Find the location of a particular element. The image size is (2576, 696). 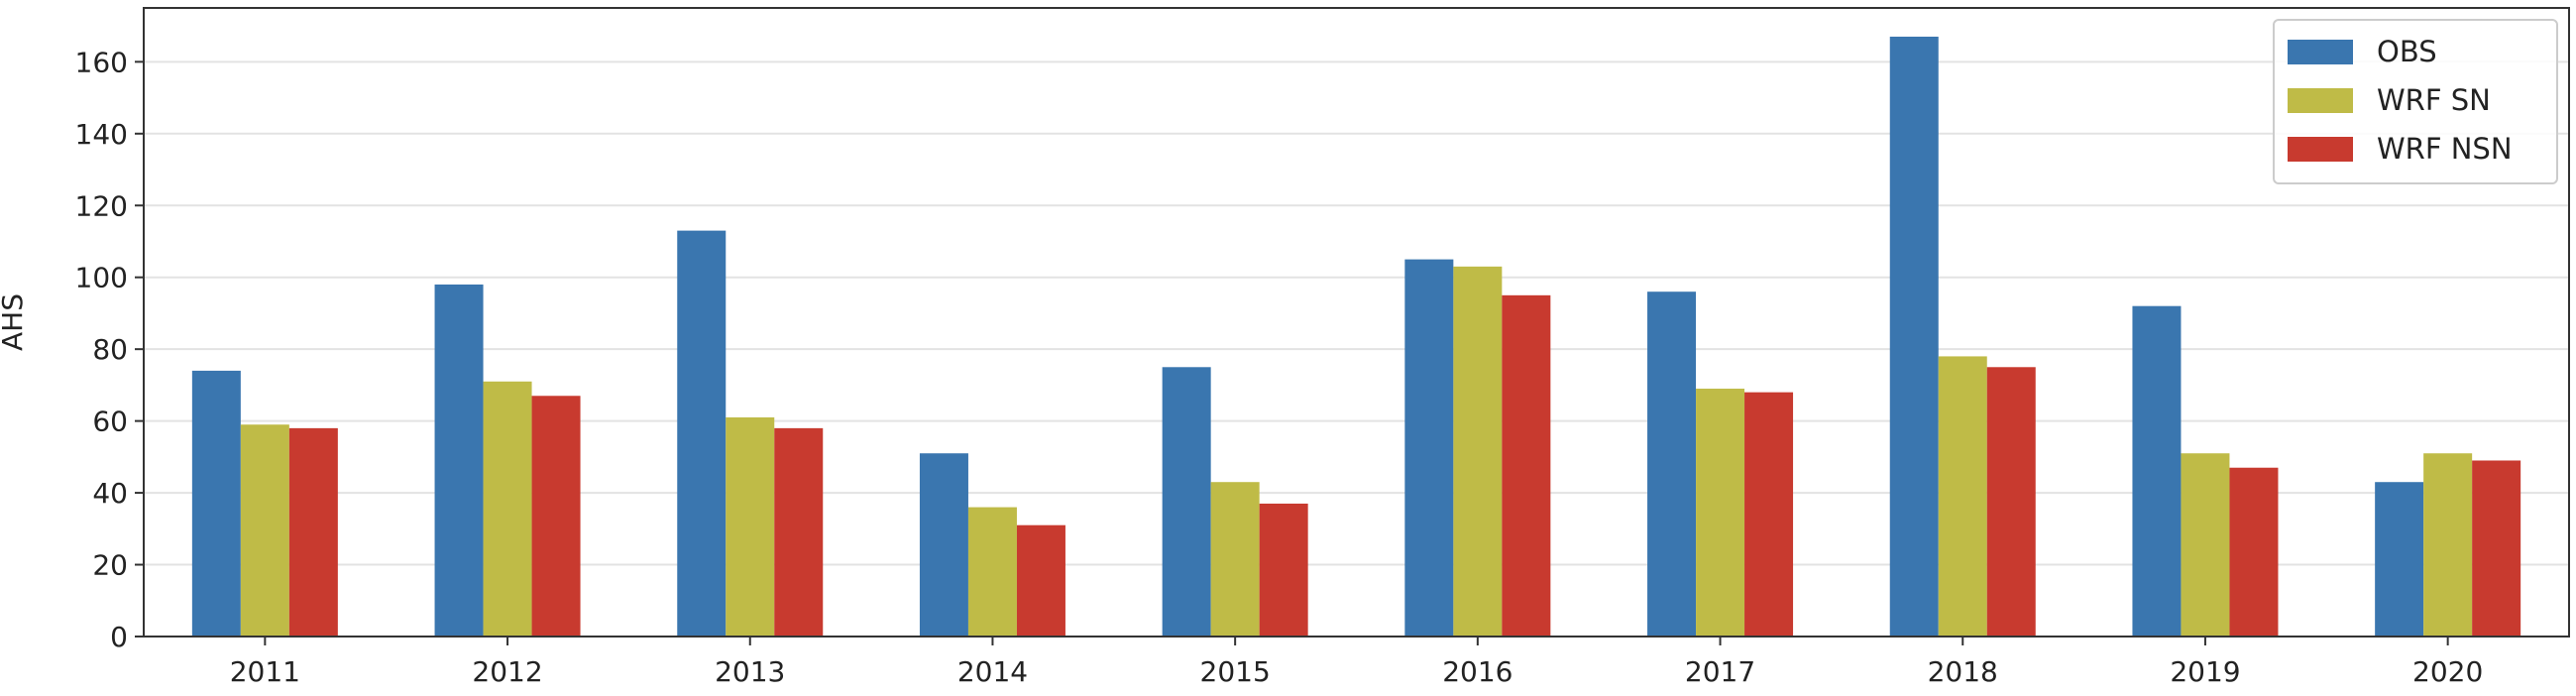

y-tick-label: 60 is located at coordinates (110, 422).